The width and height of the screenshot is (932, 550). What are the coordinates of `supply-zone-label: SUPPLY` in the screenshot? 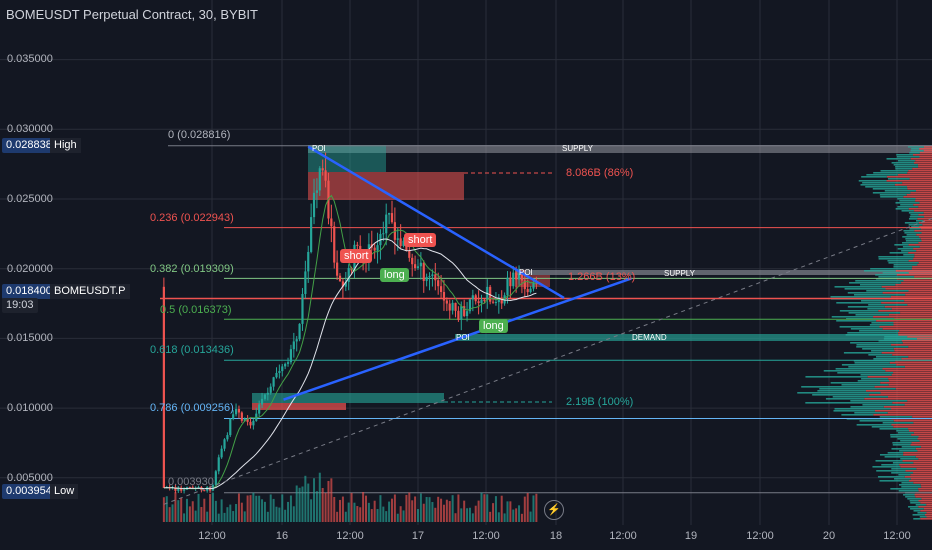 It's located at (577, 148).